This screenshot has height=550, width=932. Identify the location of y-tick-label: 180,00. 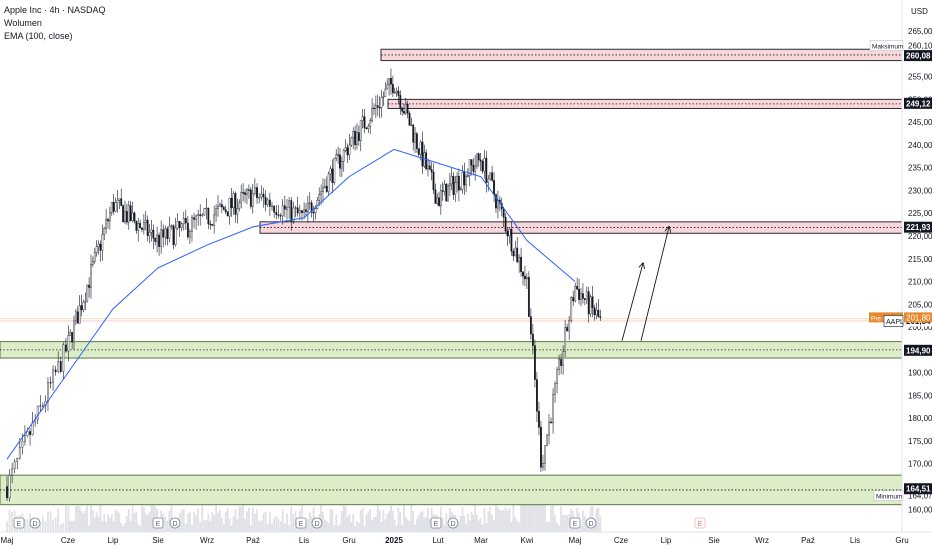
(920, 418).